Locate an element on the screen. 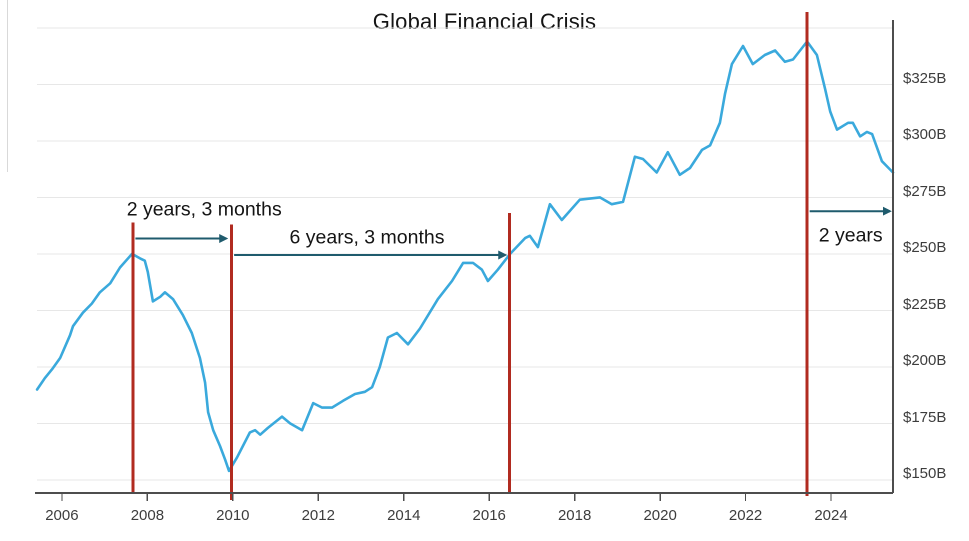 Image resolution: width=969 pixels, height=541 pixels. x-tick-label: 2016 is located at coordinates (489, 515).